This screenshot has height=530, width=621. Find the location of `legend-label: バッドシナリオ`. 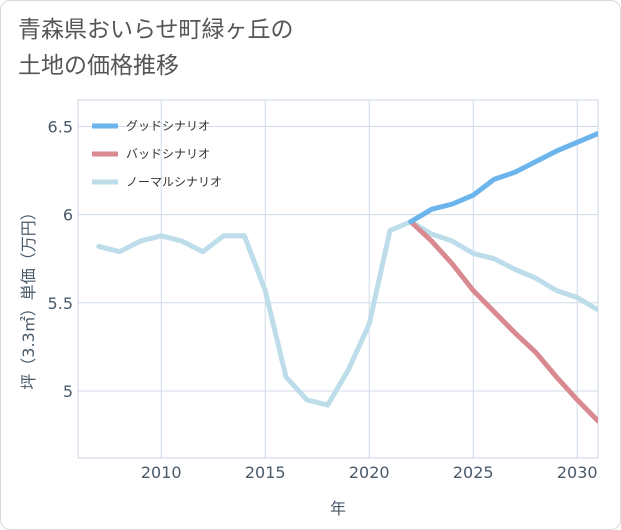

legend-label: バッドシナリオ is located at coordinates (168, 154).